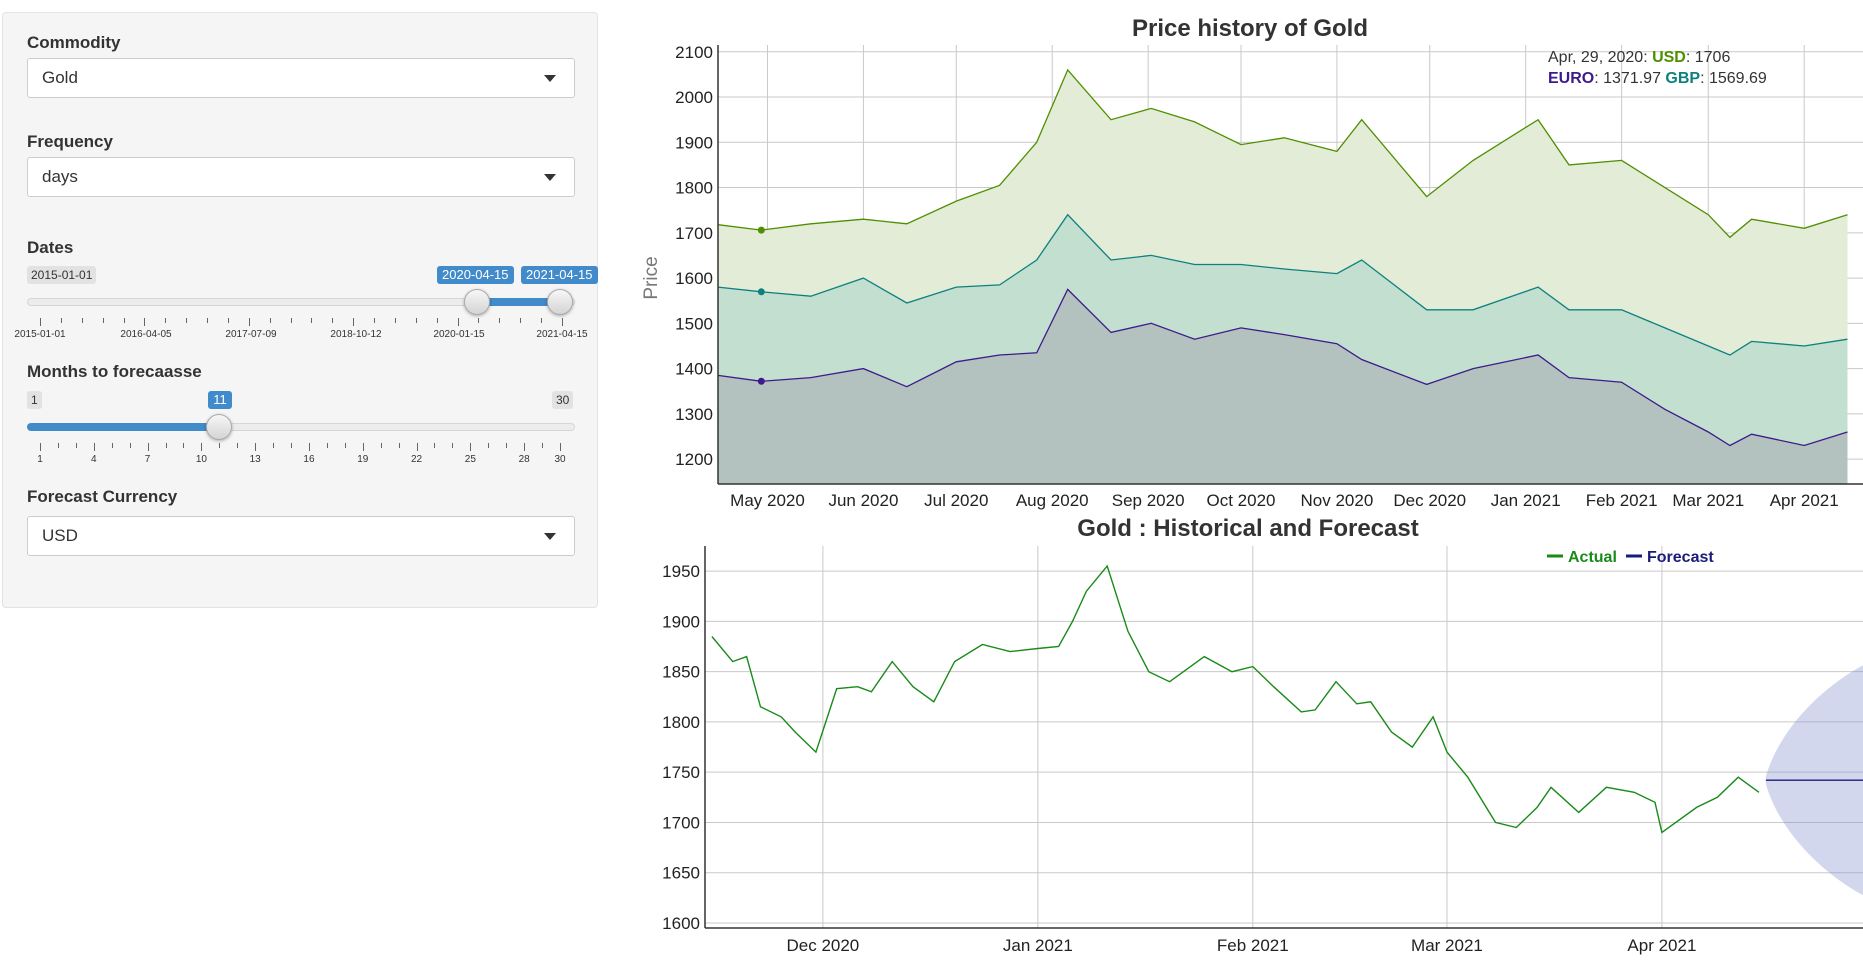  What do you see at coordinates (694, 233) in the screenshot?
I see `y-tick-label: 1700` at bounding box center [694, 233].